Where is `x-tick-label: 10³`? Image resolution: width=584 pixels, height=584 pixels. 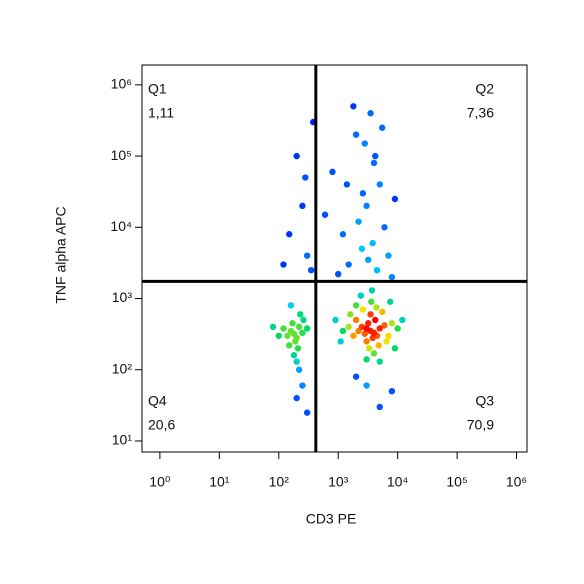
x-tick-label: 10³ is located at coordinates (338, 482).